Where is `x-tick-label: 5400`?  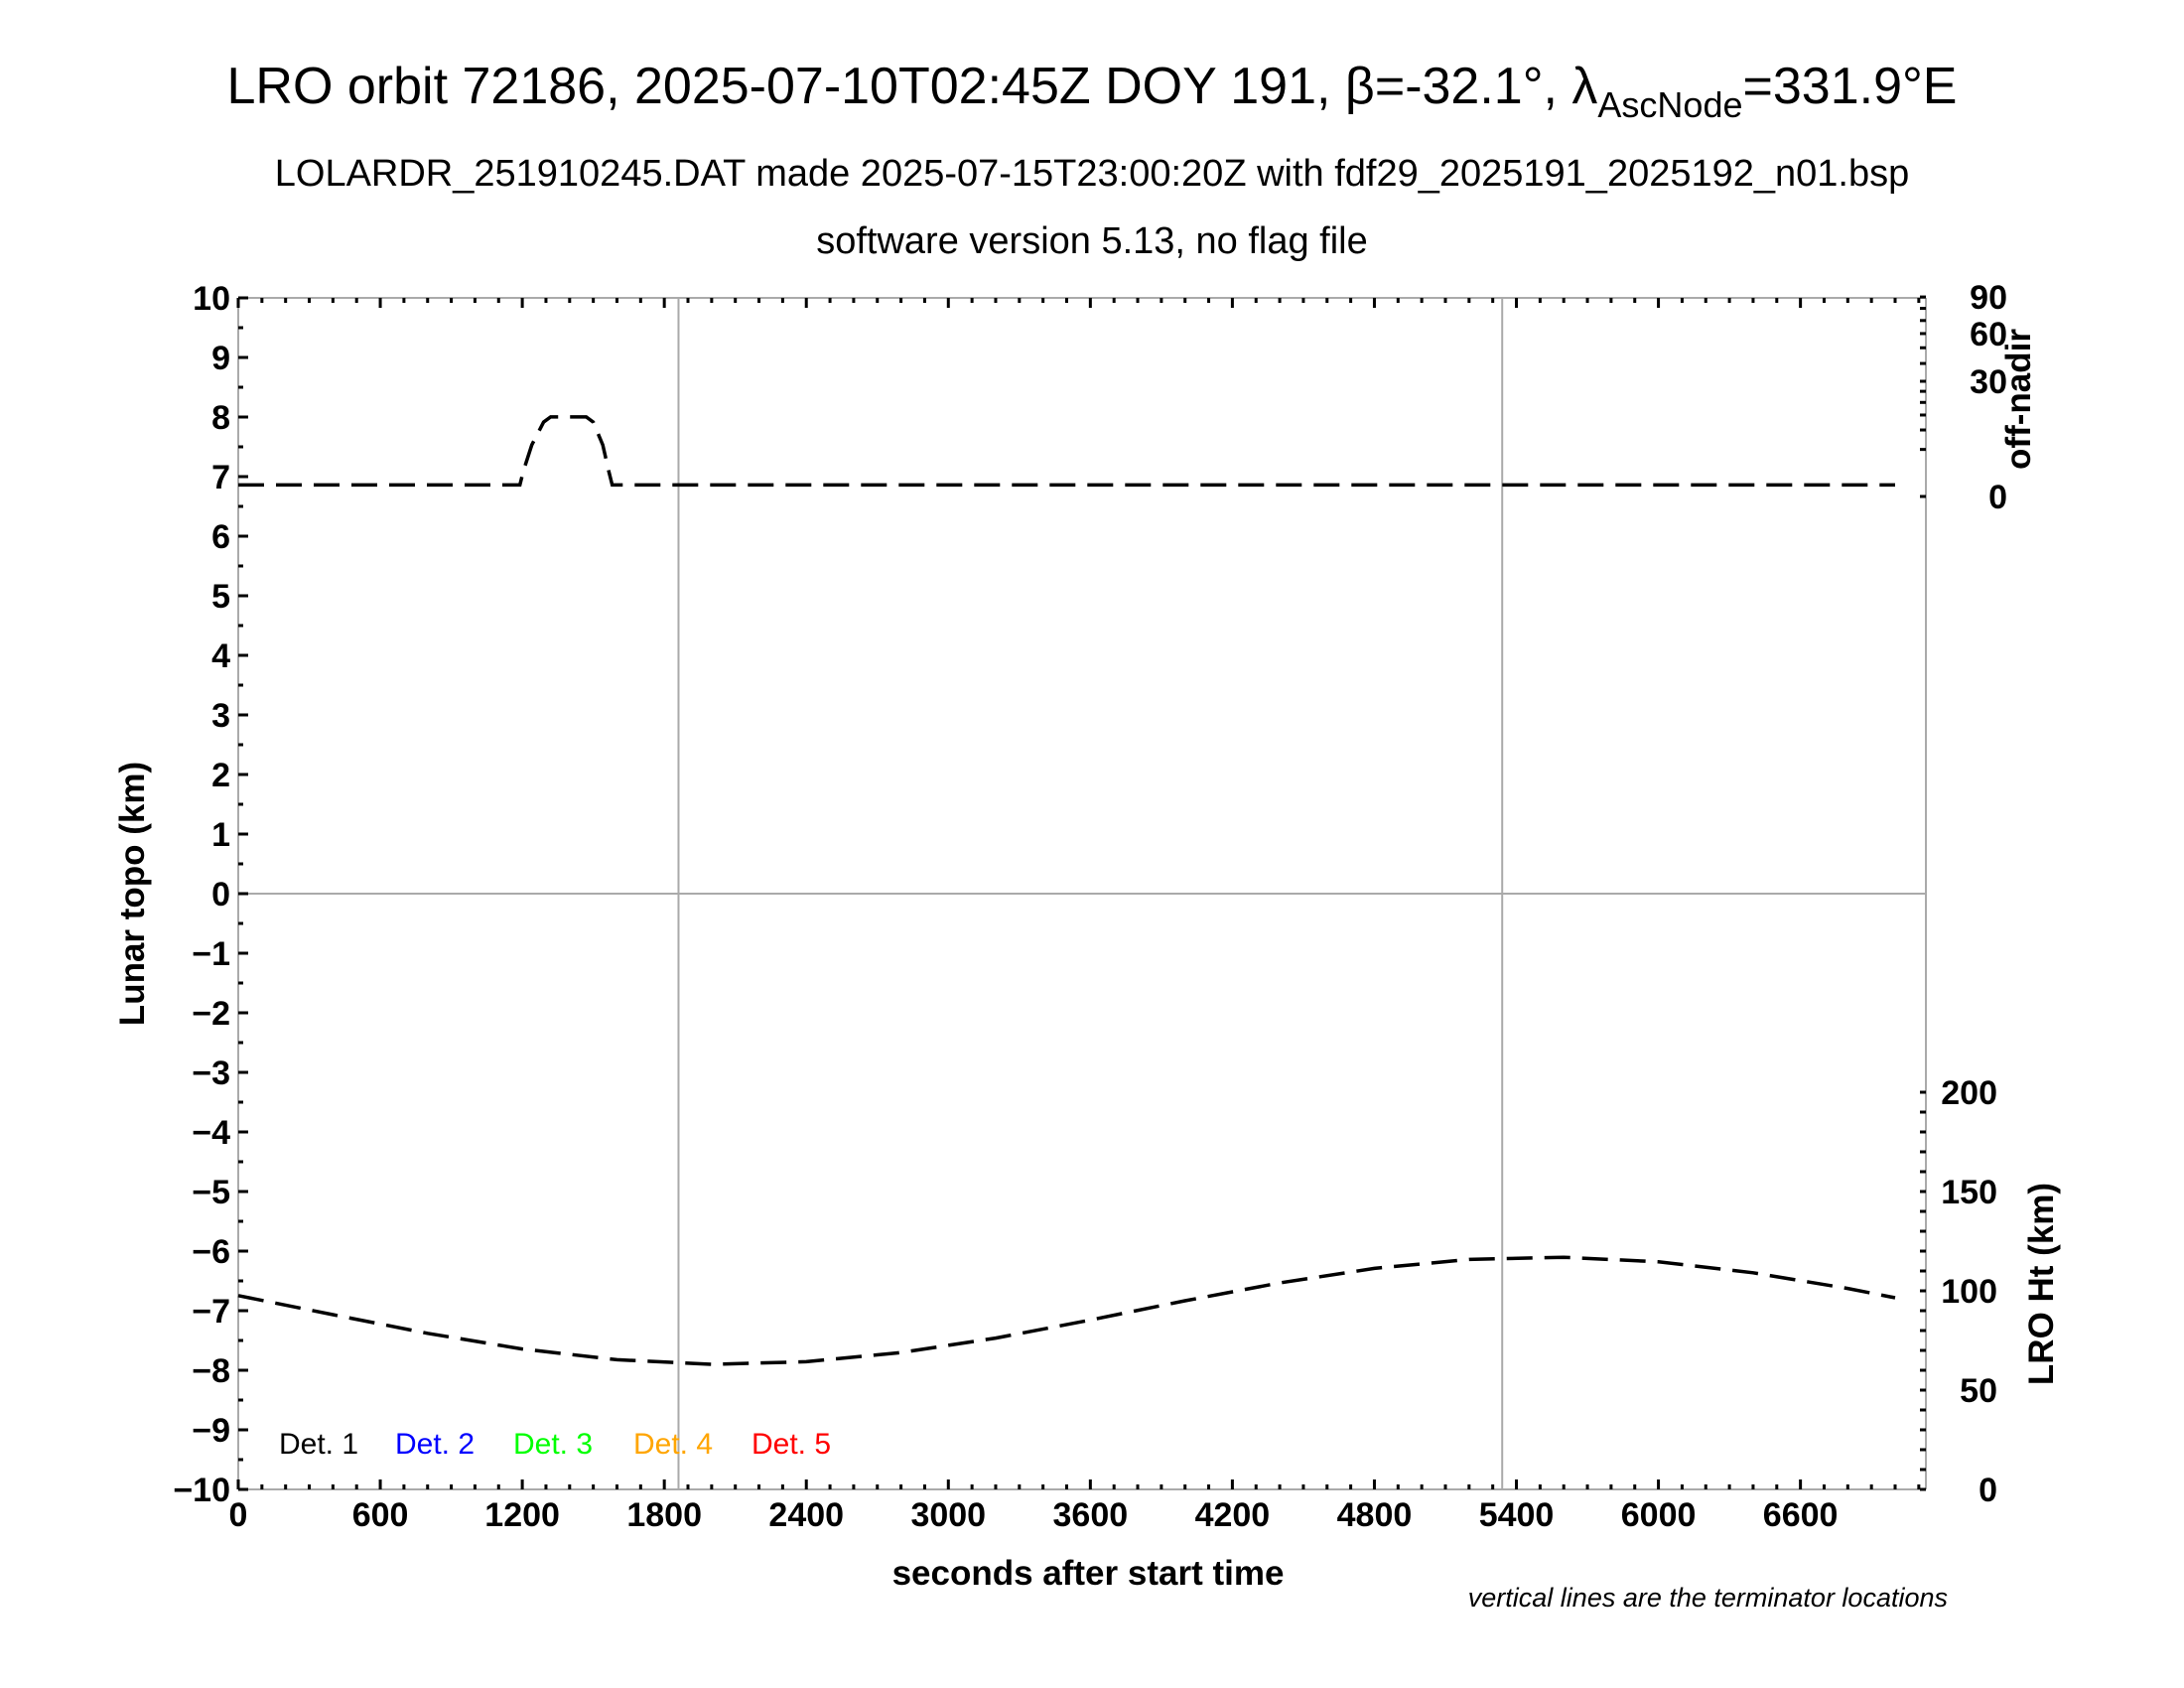
x-tick-label: 5400 is located at coordinates (1517, 1515).